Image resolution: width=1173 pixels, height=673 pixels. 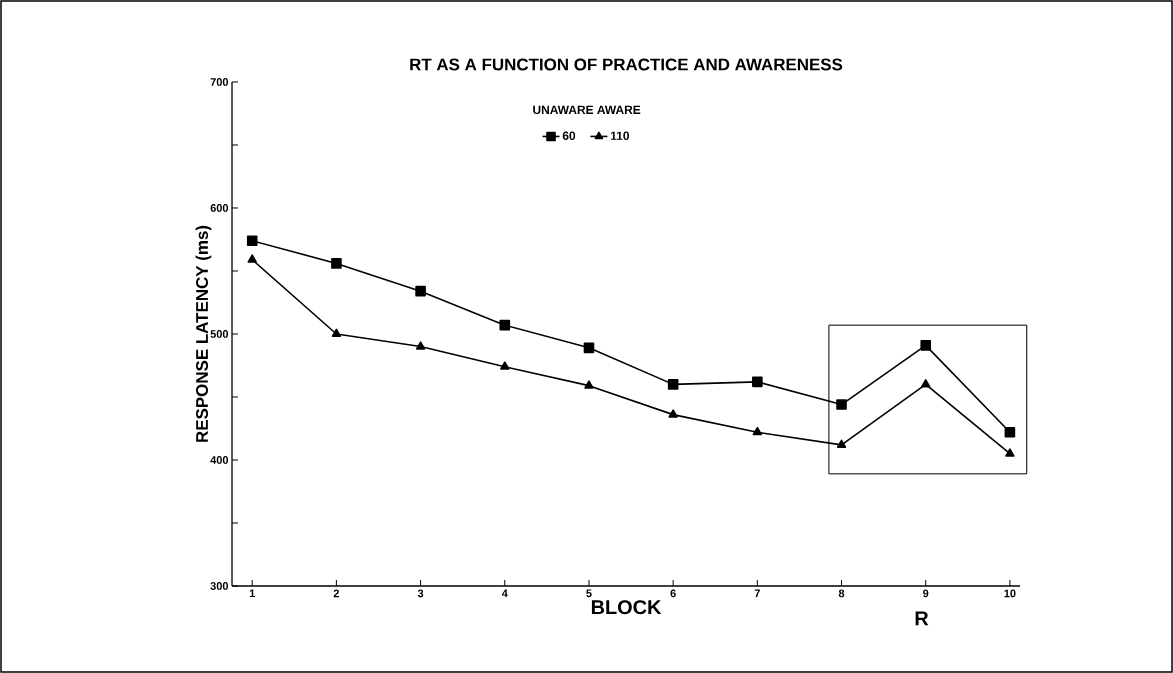 I want to click on x-tick-label: 8, so click(x=841, y=593).